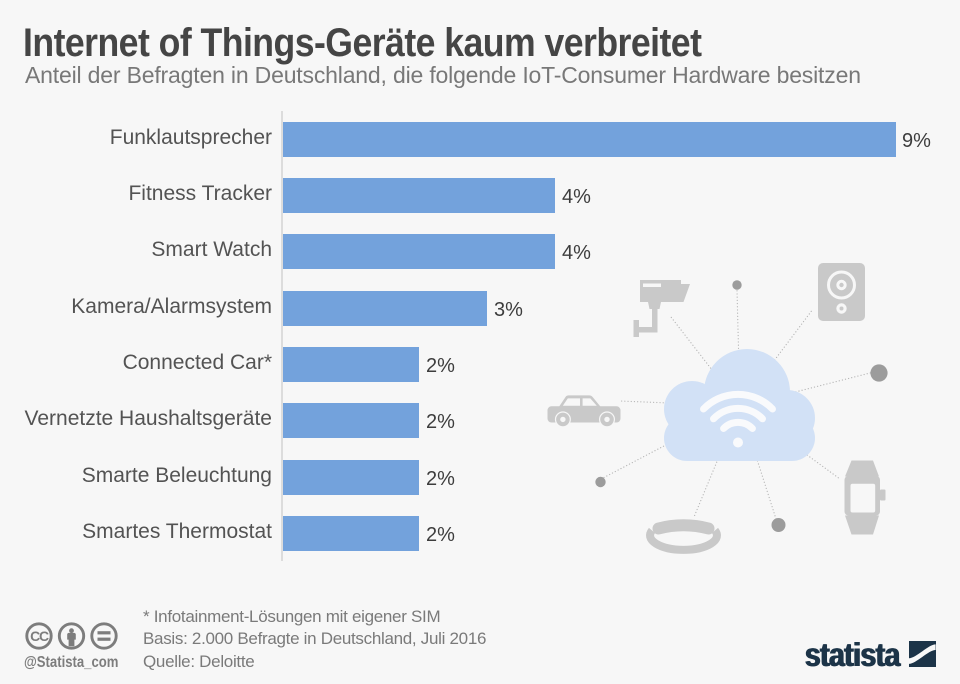 The height and width of the screenshot is (684, 960). I want to click on svg-text: CC, so click(39, 636).